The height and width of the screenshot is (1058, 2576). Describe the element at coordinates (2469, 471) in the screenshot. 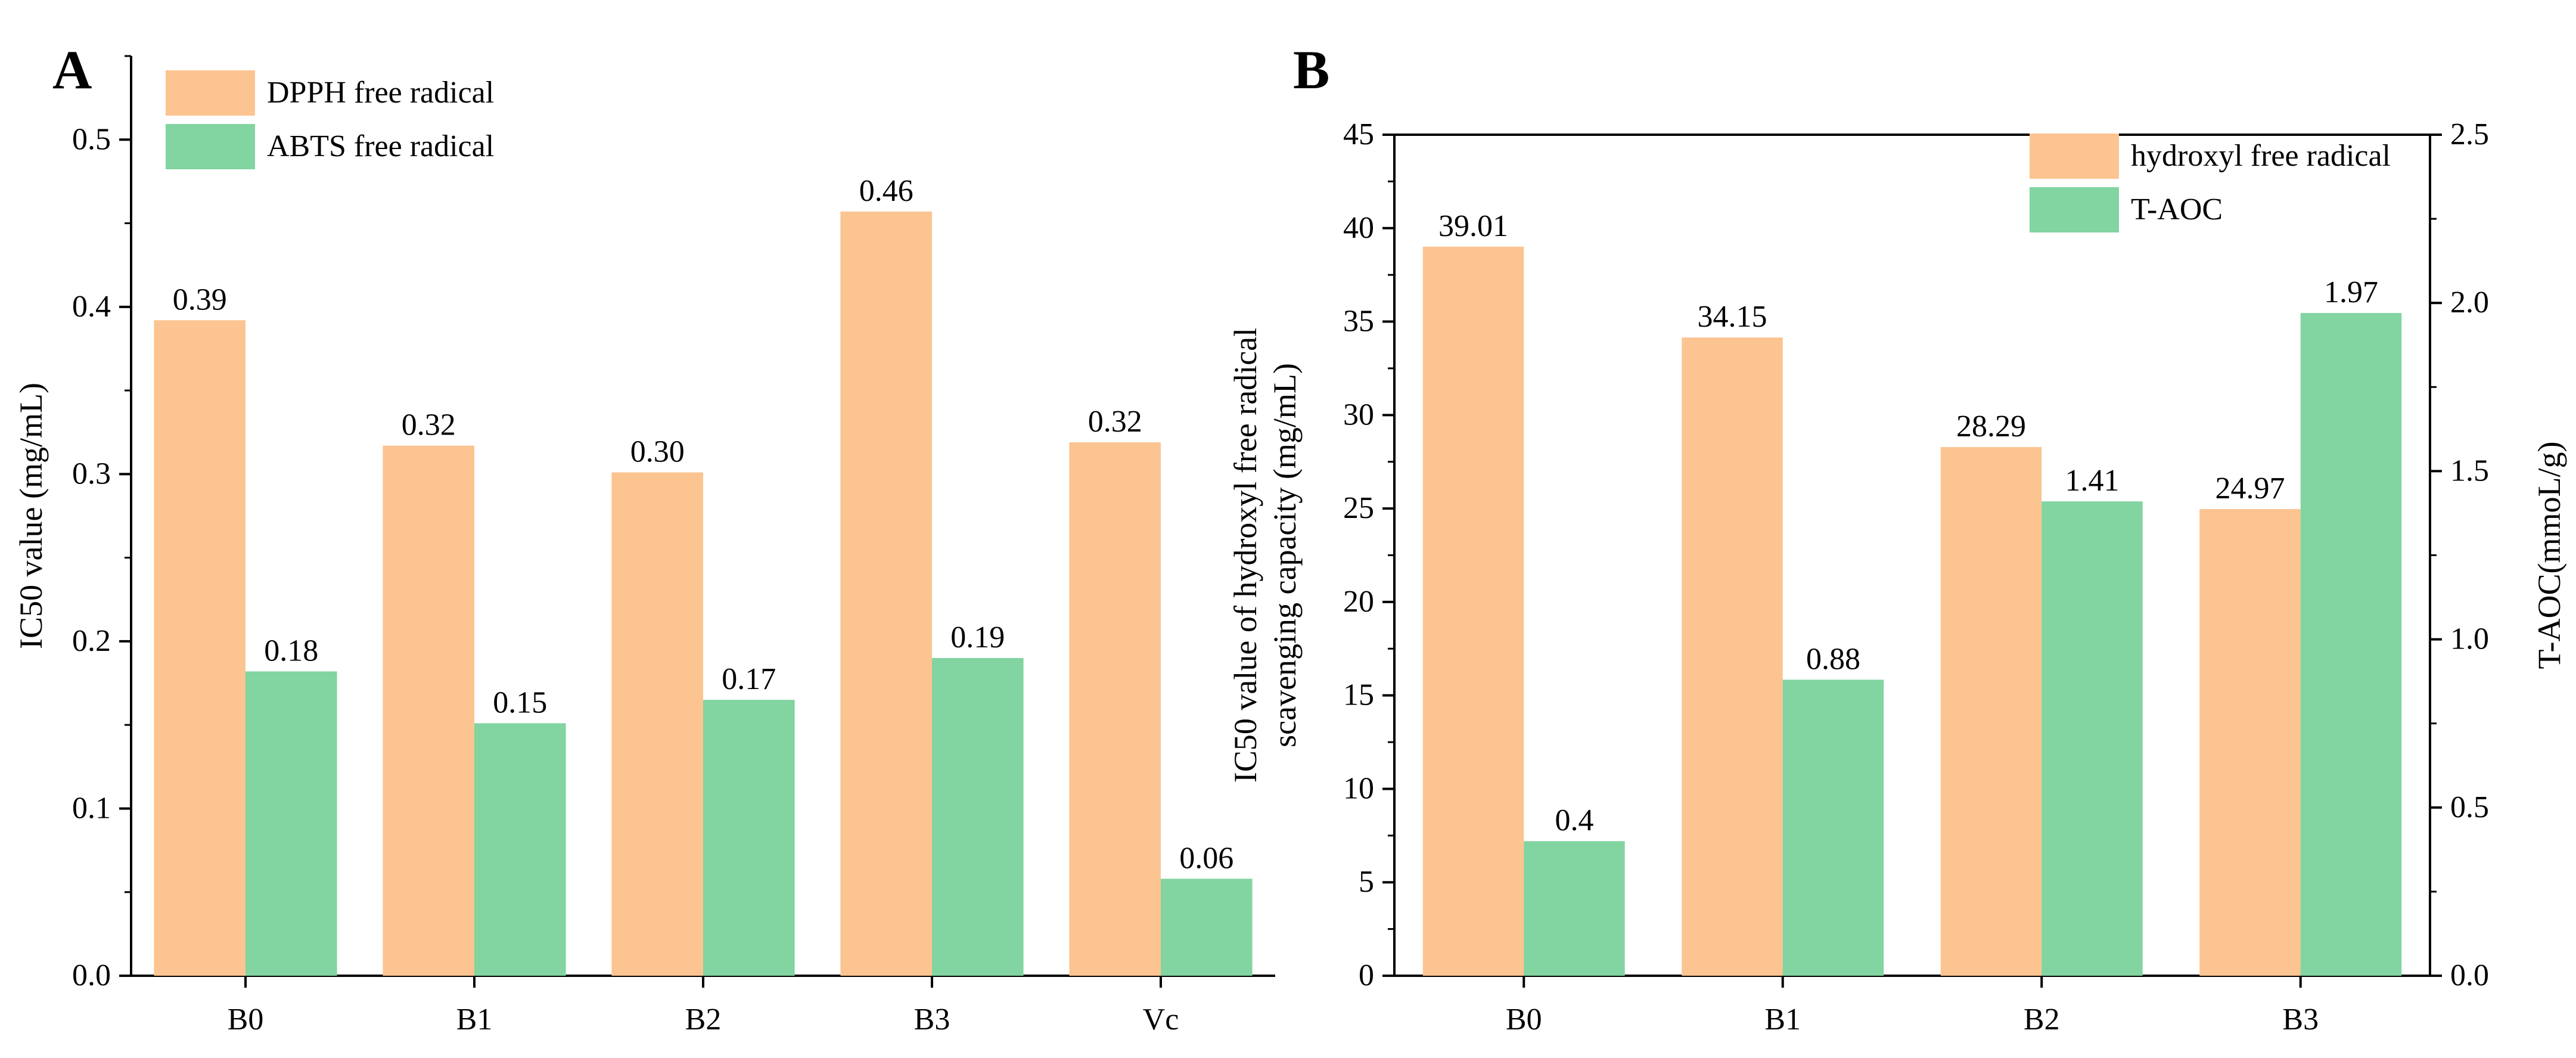

I see `right-y-tick-label: 1.5` at that location.